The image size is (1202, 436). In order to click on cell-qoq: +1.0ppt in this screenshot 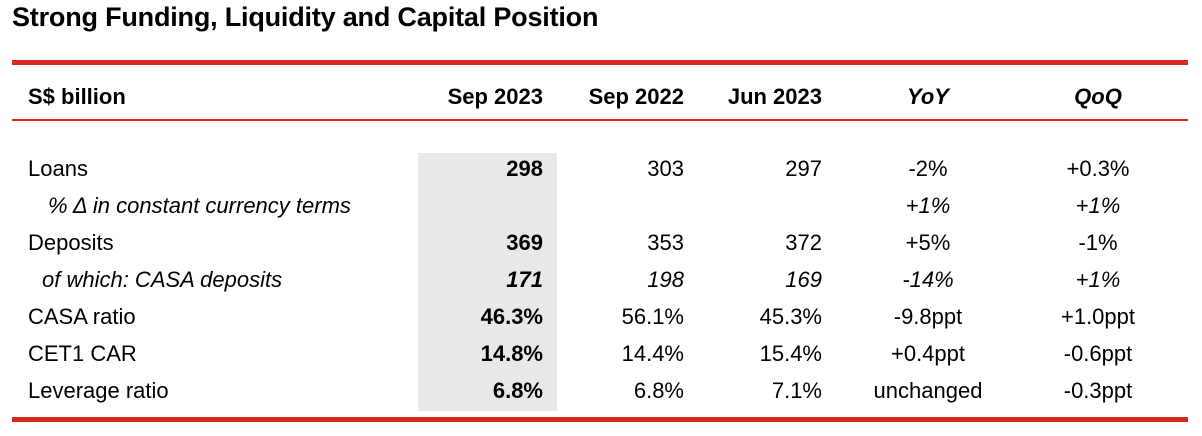, I will do `click(1097, 316)`.